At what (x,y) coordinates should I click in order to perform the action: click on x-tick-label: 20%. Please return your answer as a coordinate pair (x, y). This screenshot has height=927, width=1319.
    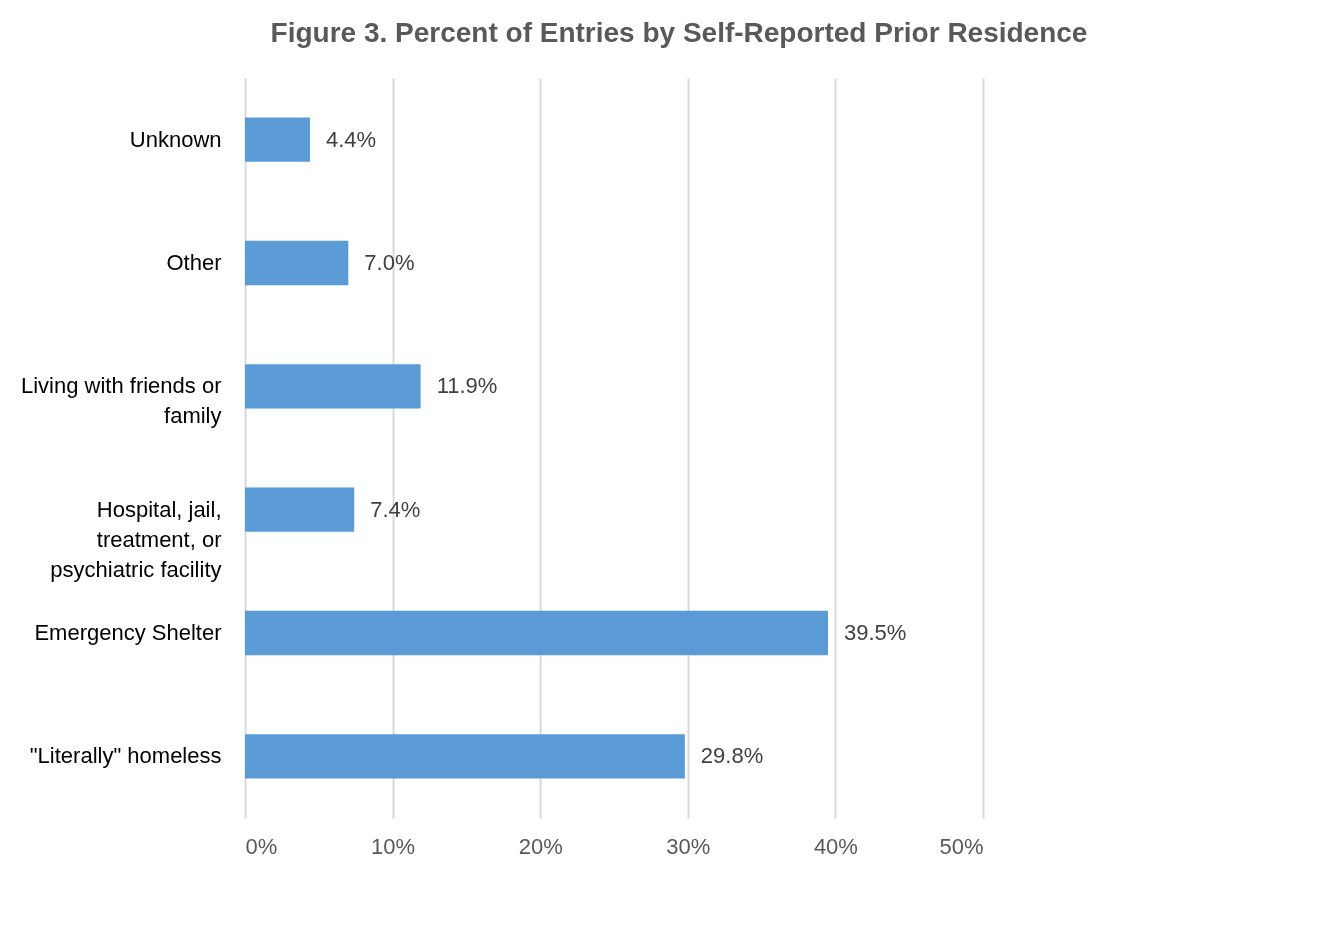
    Looking at the image, I should click on (540, 846).